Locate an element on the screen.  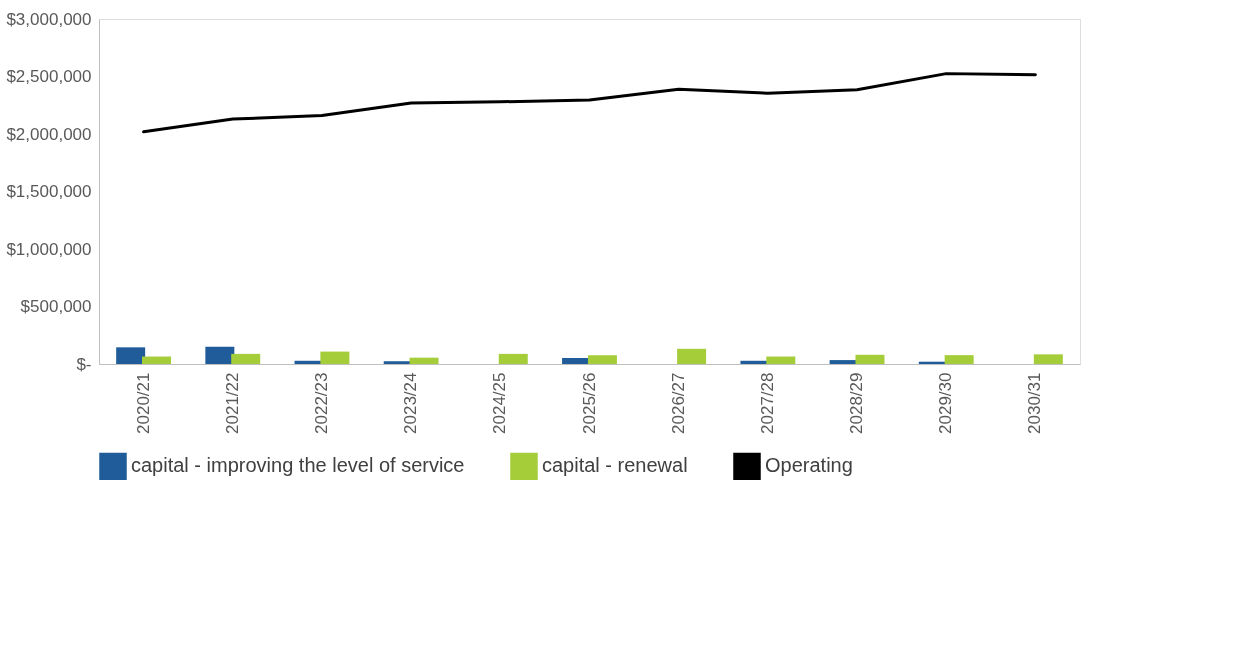
x-tick-label: 2025/26 is located at coordinates (589, 403).